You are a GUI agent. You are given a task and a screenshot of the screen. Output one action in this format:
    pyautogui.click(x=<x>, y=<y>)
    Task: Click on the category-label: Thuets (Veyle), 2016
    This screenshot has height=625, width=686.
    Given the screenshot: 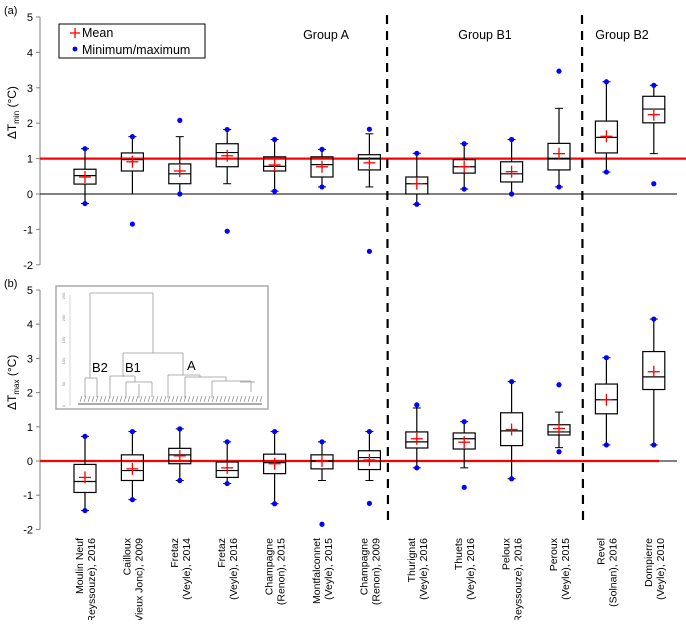 What is the action you would take?
    pyautogui.click(x=465, y=569)
    